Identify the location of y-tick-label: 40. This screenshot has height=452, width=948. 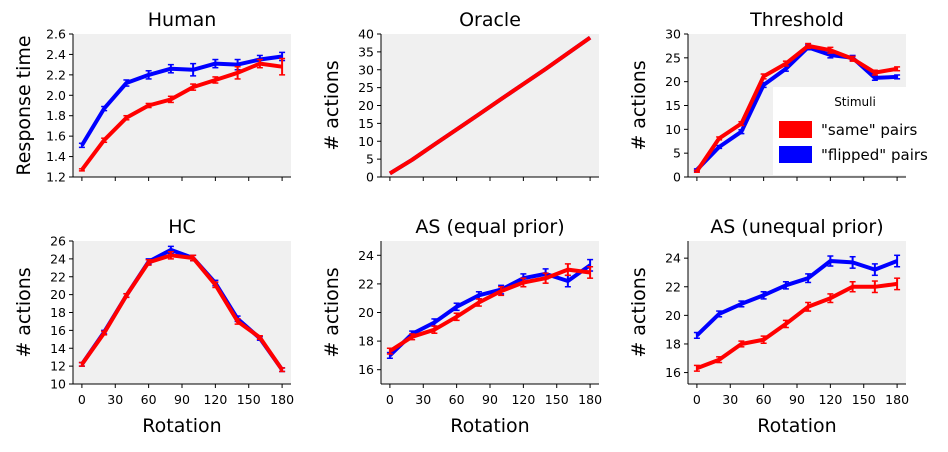
(366, 34).